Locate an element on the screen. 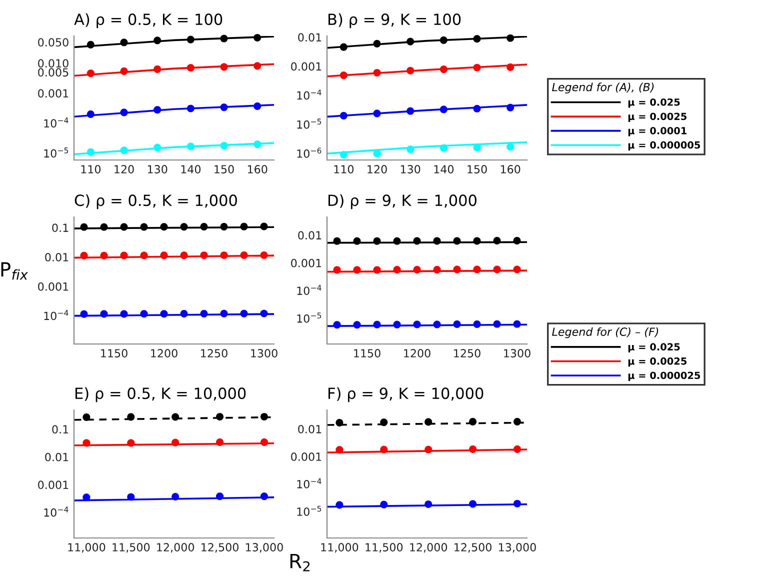 This screenshot has height=583, width=759. chart-title: B) ρ = 9, K = 100 is located at coordinates (394, 20).